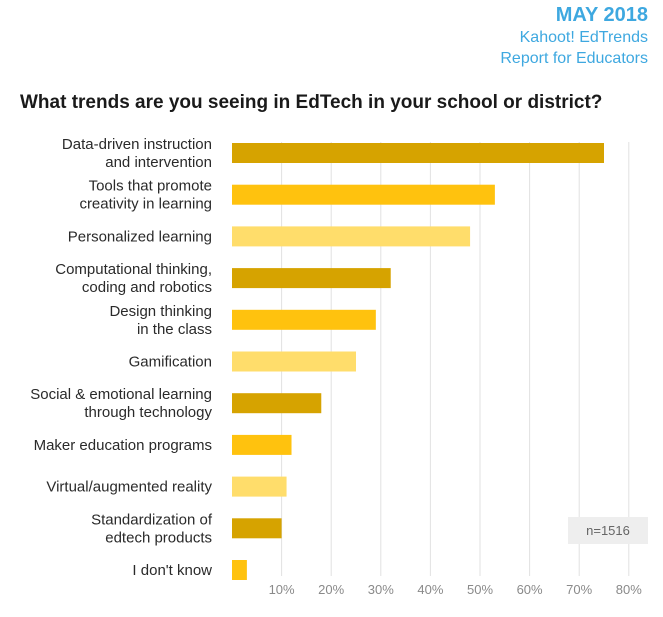 The height and width of the screenshot is (617, 663). I want to click on report-name: Kahoot! EdTrends, so click(583, 37).